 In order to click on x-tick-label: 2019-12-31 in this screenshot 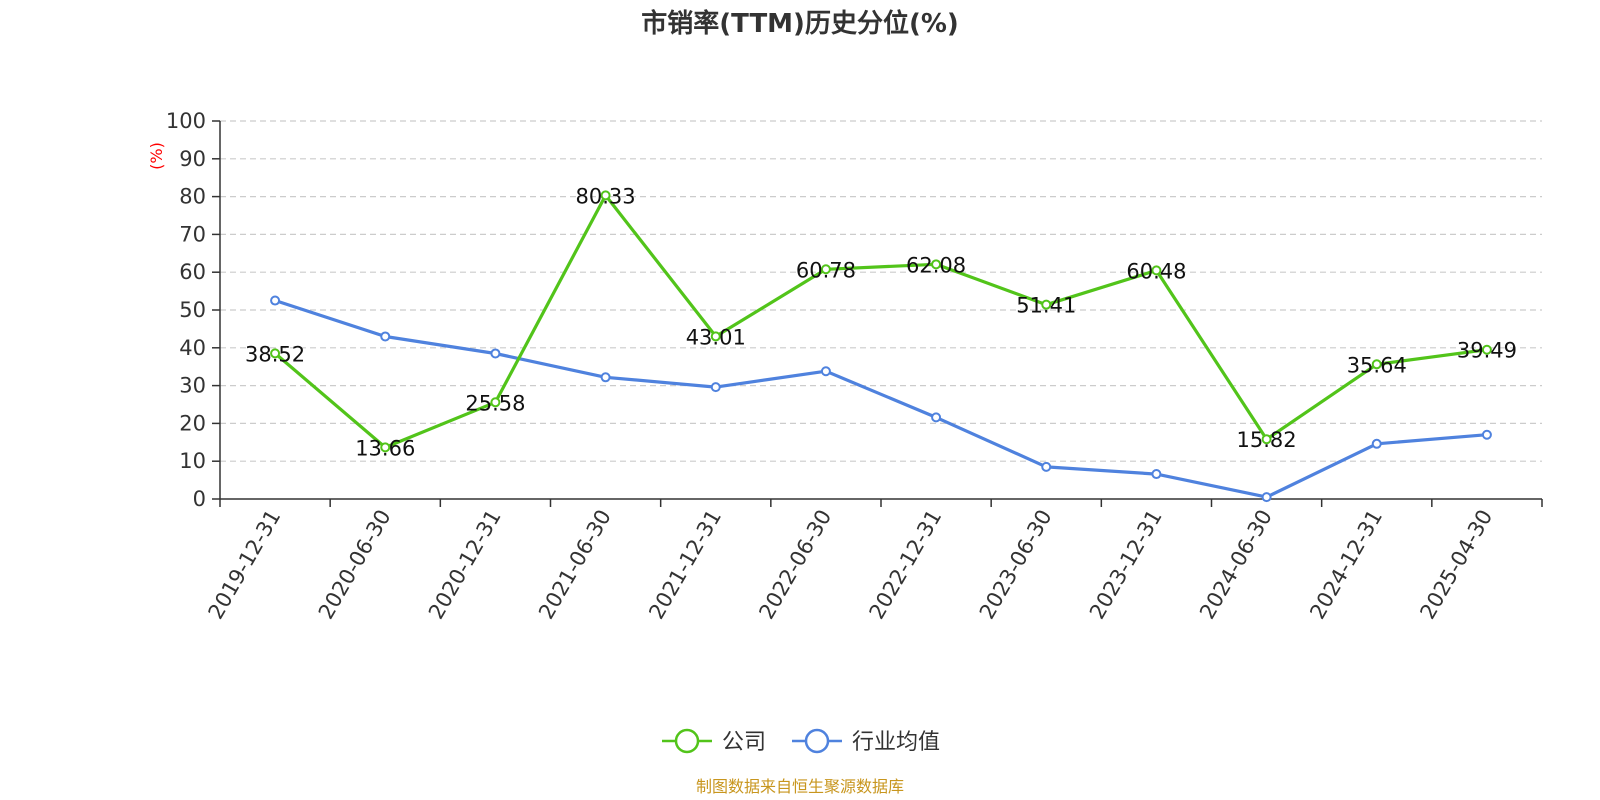, I will do `click(245, 565)`.